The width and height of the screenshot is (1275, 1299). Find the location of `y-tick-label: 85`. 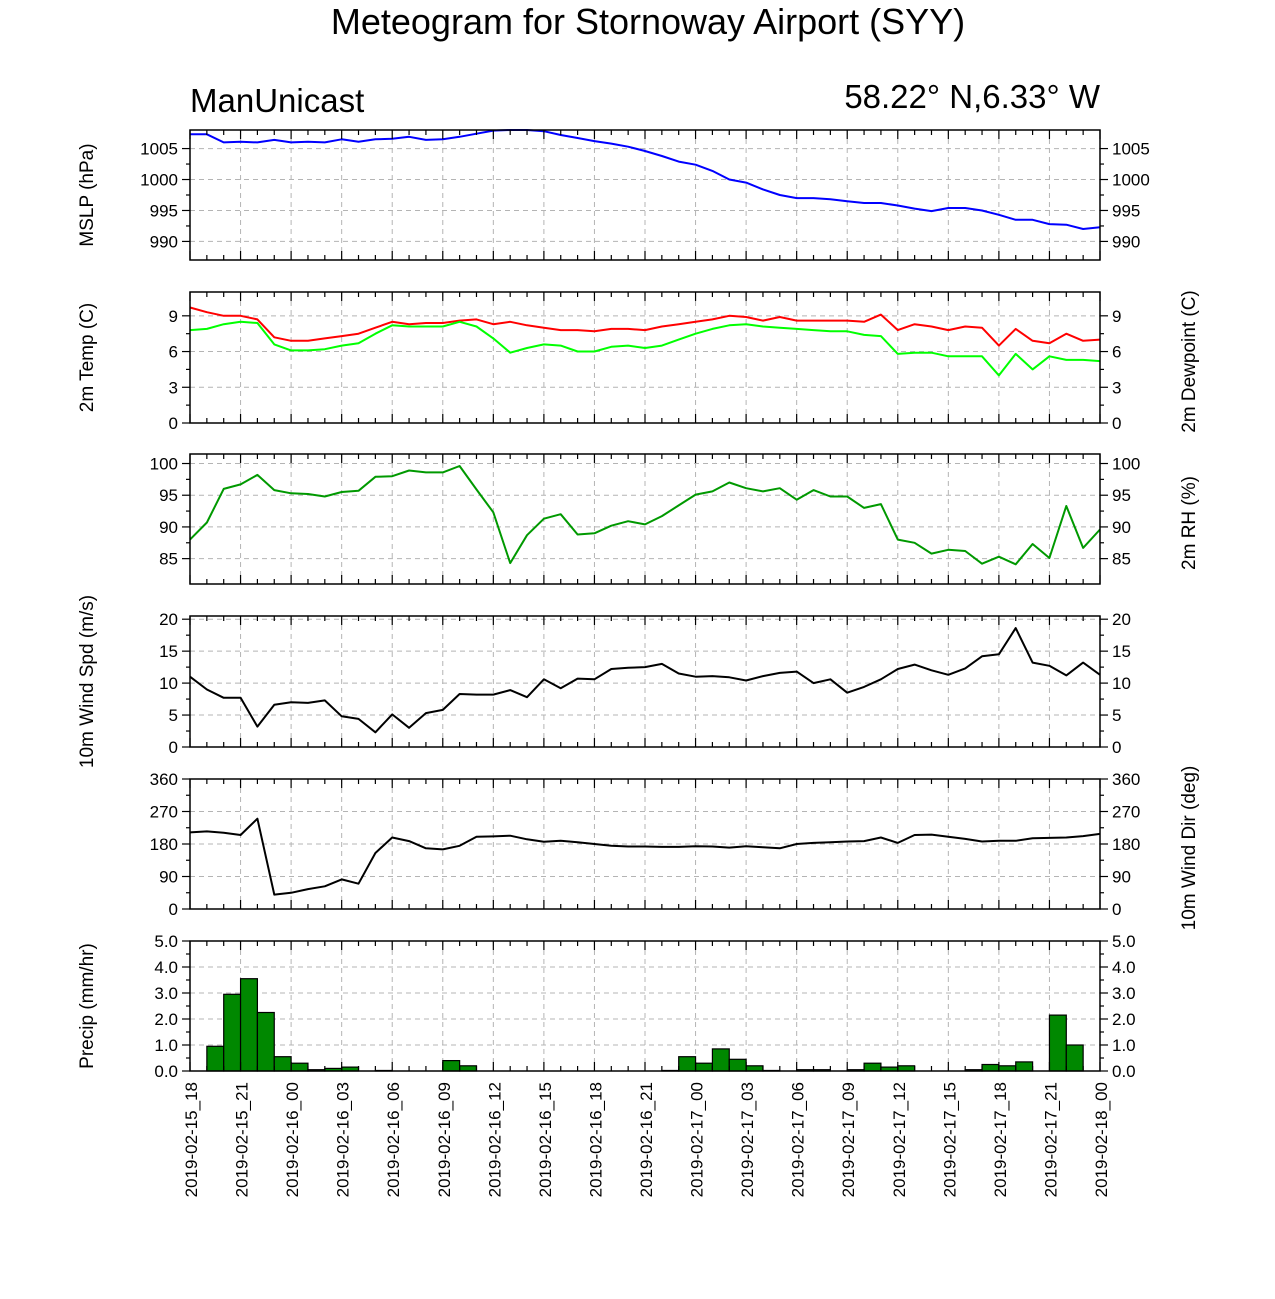

y-tick-label: 85 is located at coordinates (168, 559).